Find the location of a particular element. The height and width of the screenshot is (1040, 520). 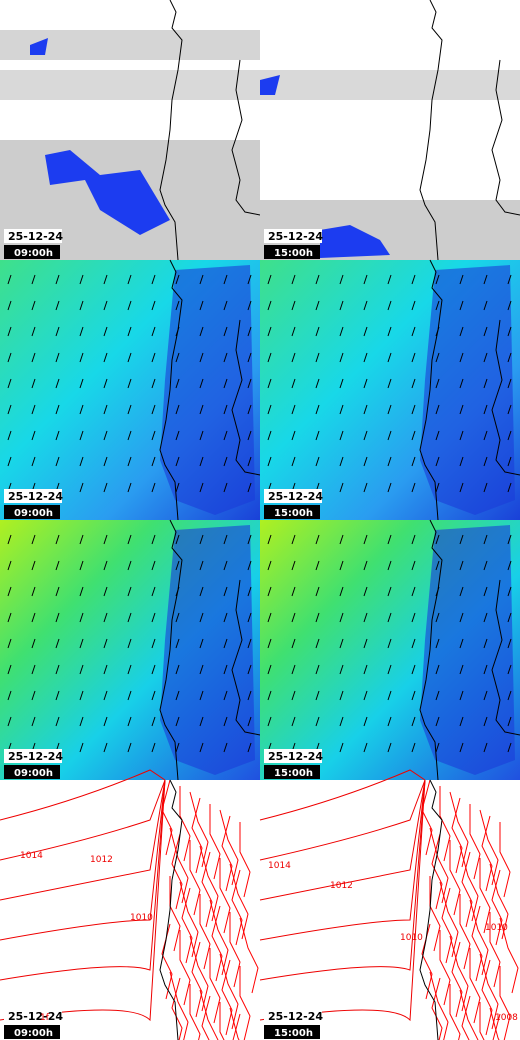

date-label: 25-12-24 is located at coordinates (295, 756).